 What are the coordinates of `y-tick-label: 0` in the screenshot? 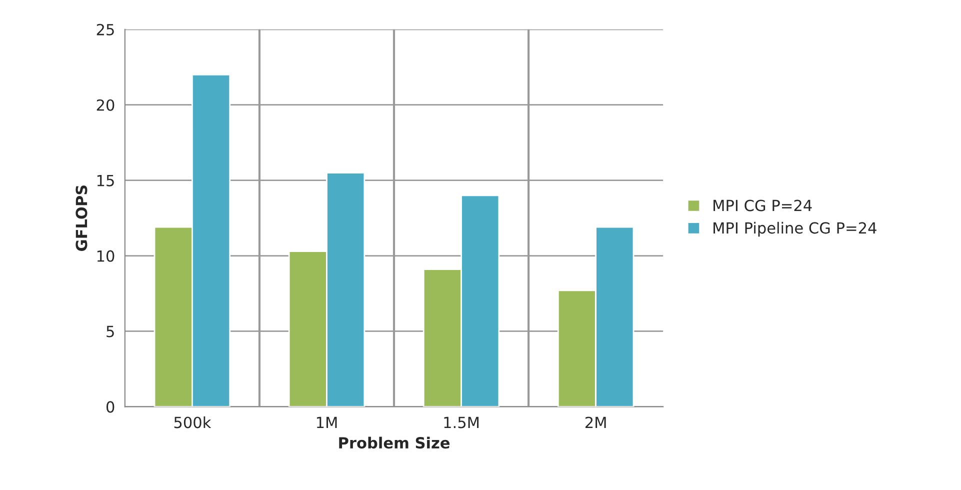 It's located at (110, 407).